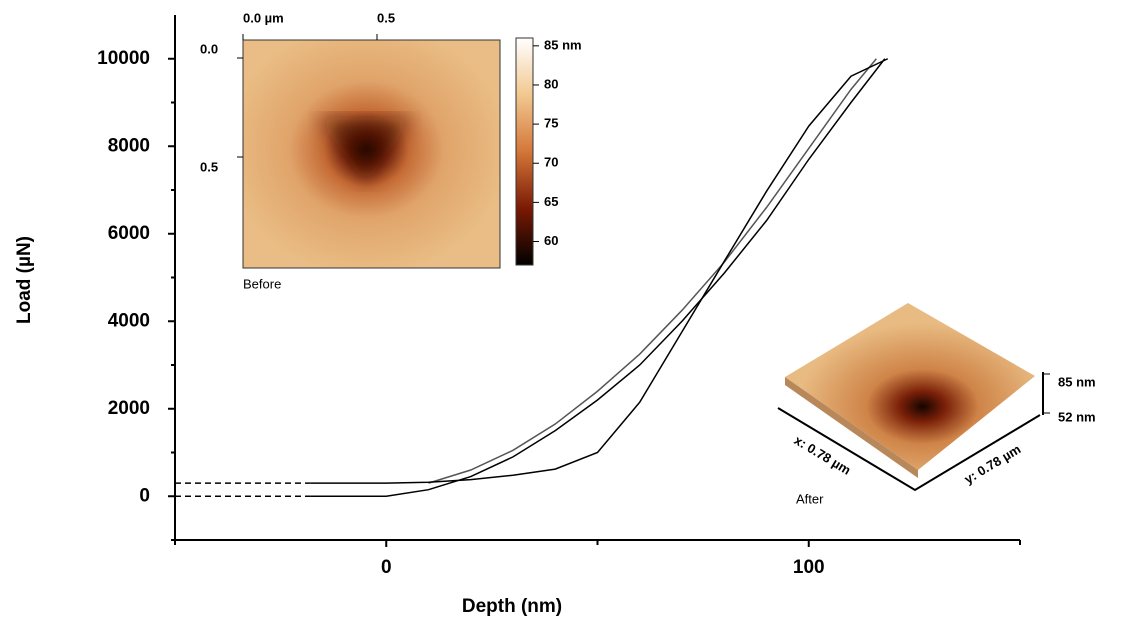 The width and height of the screenshot is (1123, 625). I want to click on colorbar-label: 75, so click(551, 123).